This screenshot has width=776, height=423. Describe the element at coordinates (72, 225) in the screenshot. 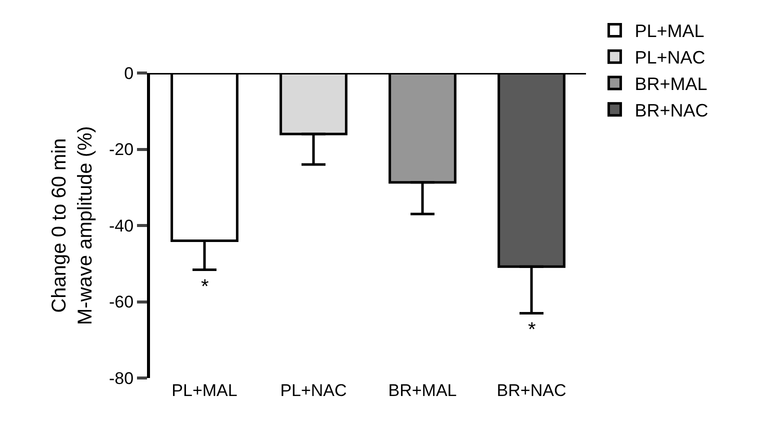

I see `y-axis-title: Change 0 to 60 min M-wave amplitude (%)` at that location.